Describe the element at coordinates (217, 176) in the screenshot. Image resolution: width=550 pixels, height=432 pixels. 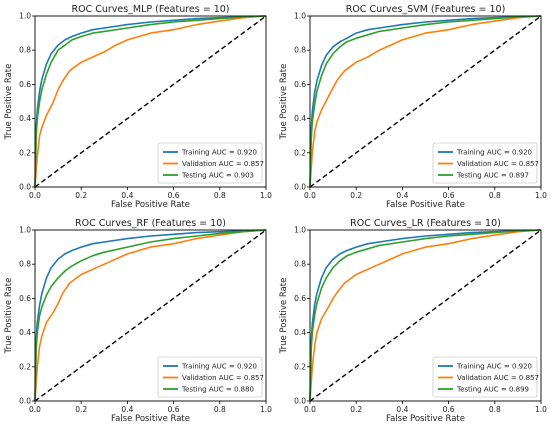
I see `legend-label-2: Testing AUC = 0.903` at that location.